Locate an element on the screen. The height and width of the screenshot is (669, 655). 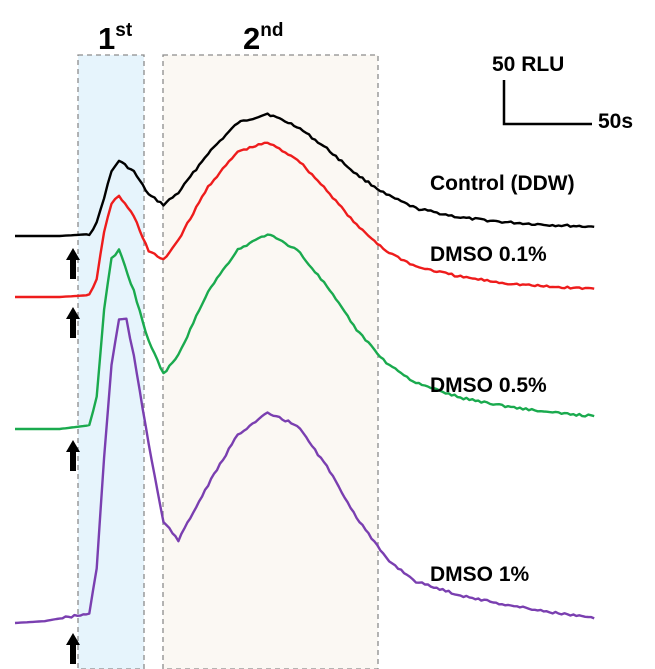
scale-bar: 50 RLU 50s is located at coordinates (562, 93).